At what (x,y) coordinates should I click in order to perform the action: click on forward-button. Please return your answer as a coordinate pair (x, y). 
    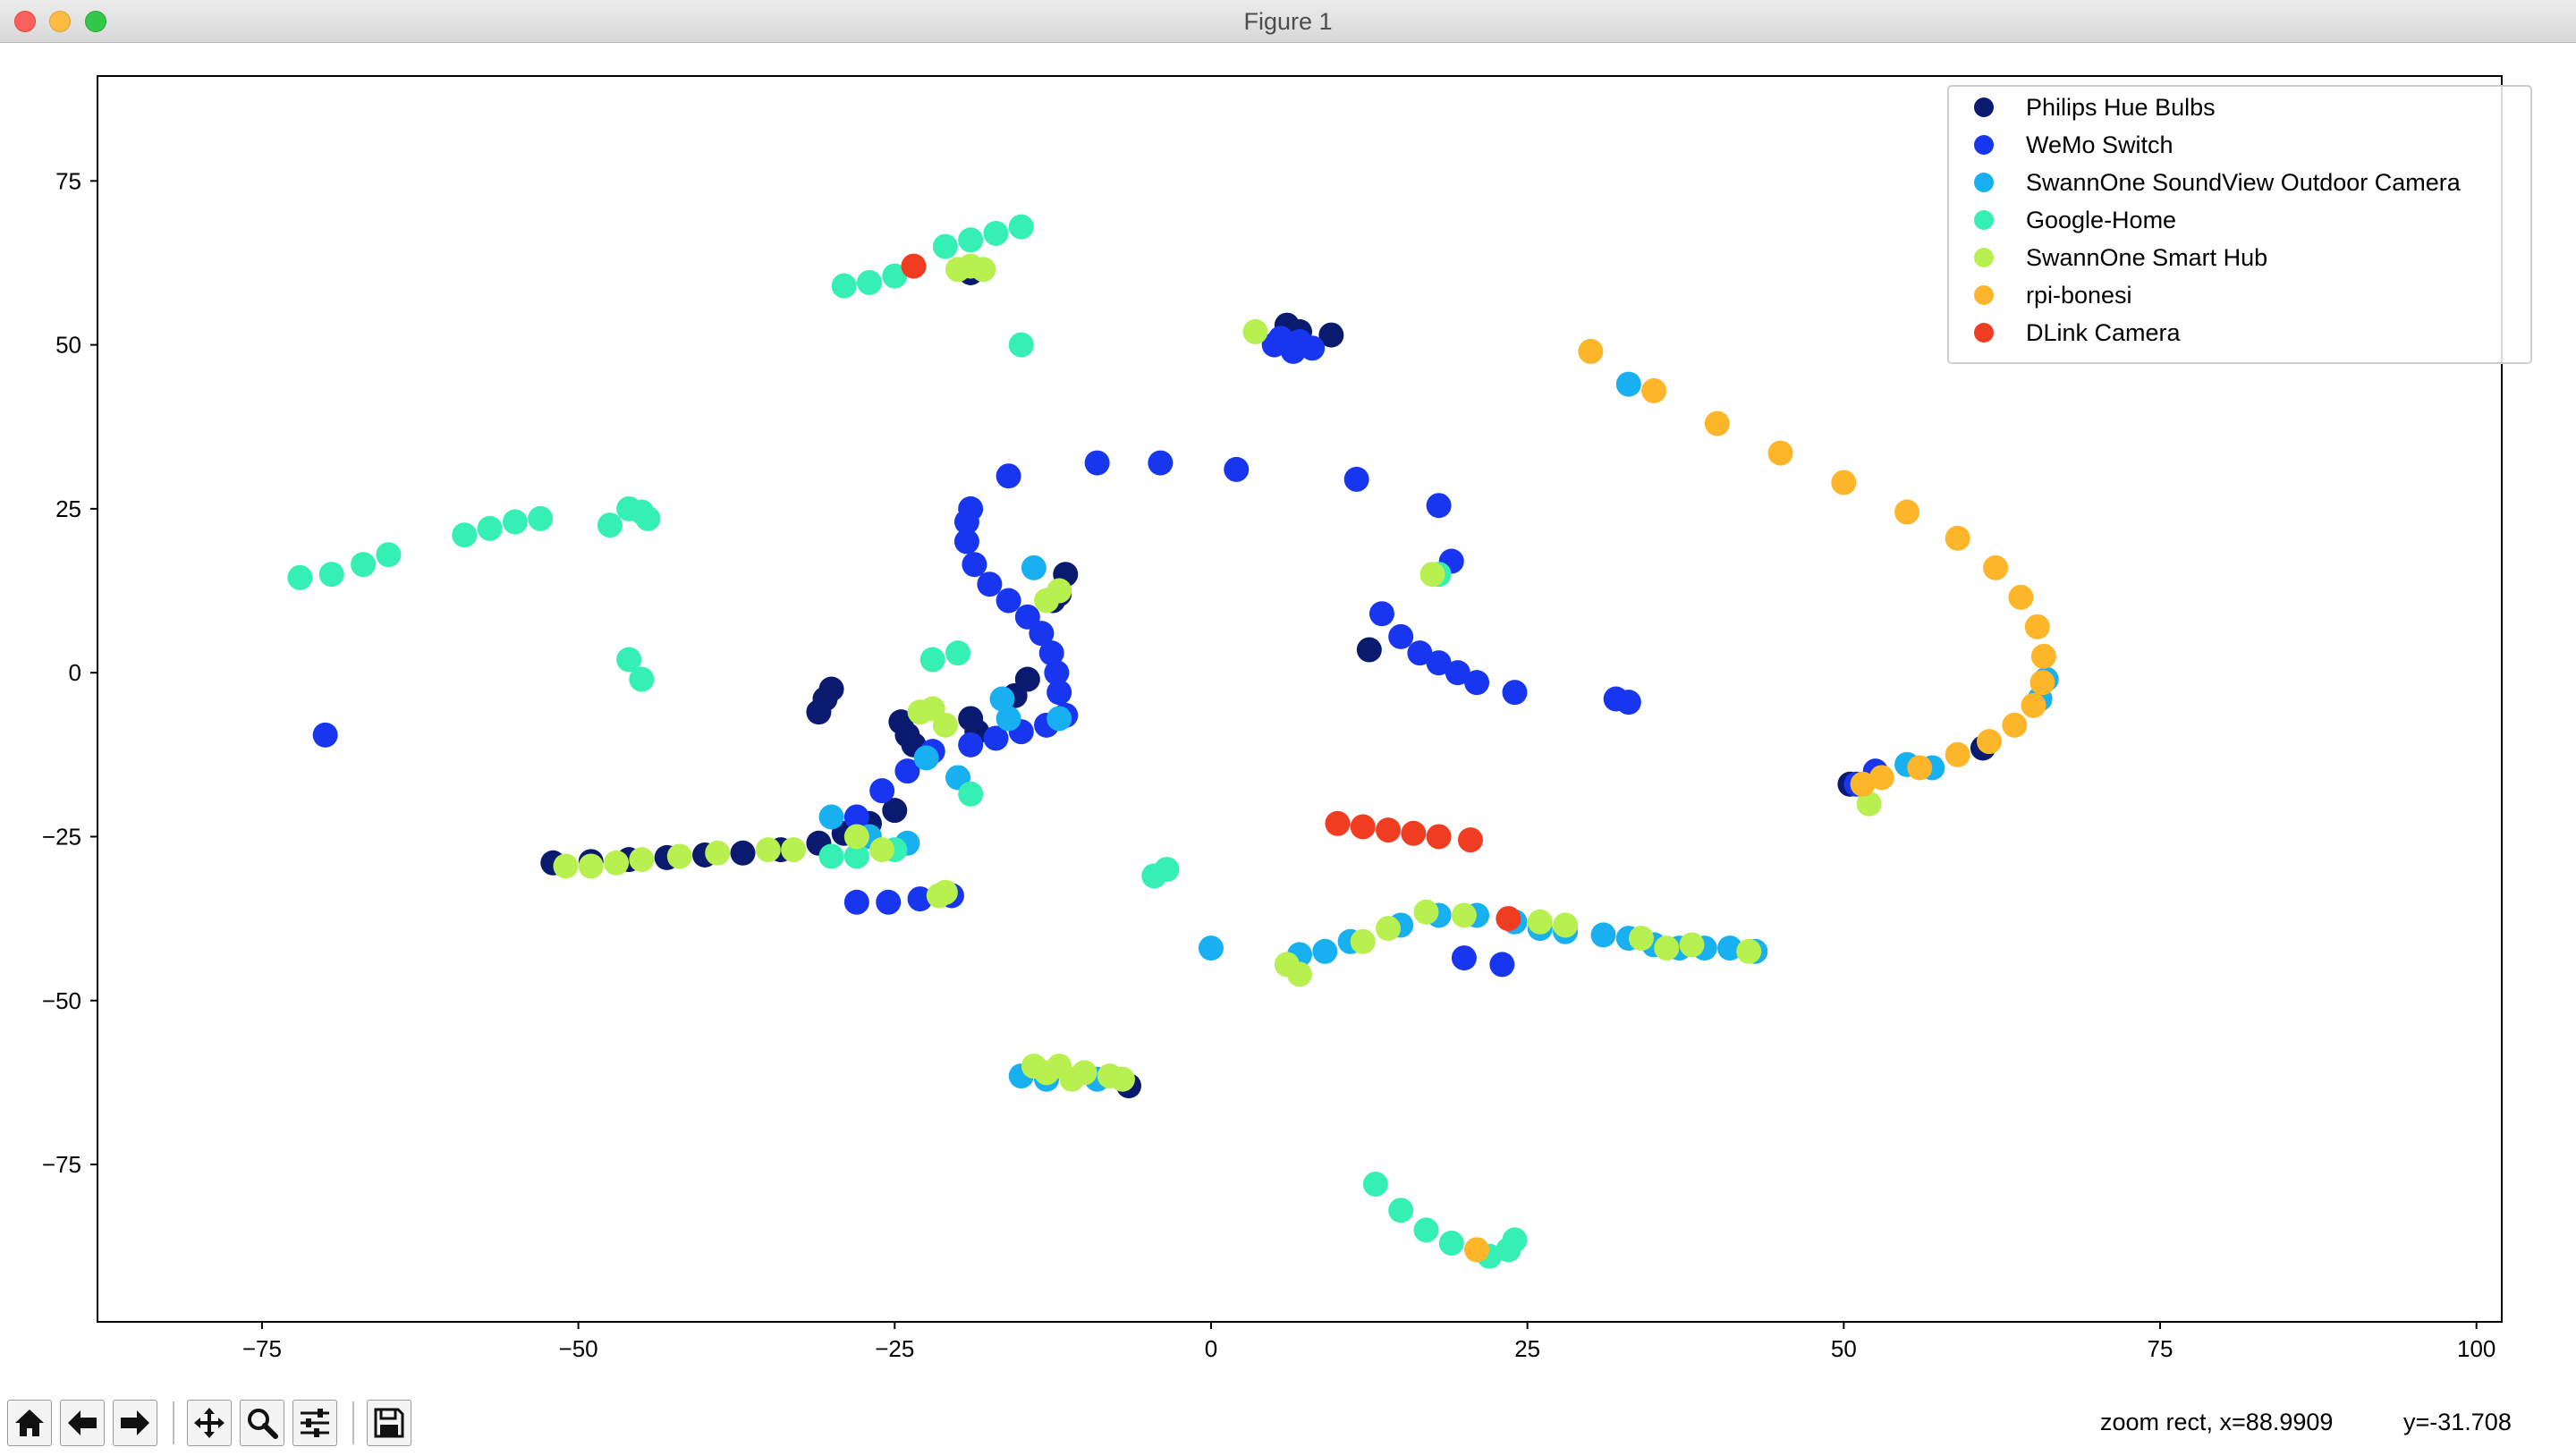
    Looking at the image, I should click on (135, 1423).